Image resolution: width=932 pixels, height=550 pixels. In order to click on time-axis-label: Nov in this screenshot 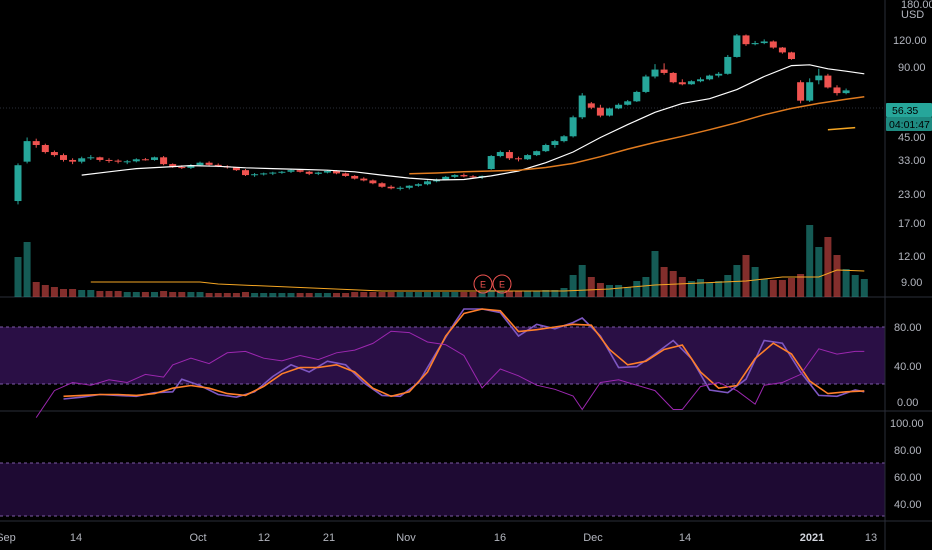, I will do `click(406, 538)`.